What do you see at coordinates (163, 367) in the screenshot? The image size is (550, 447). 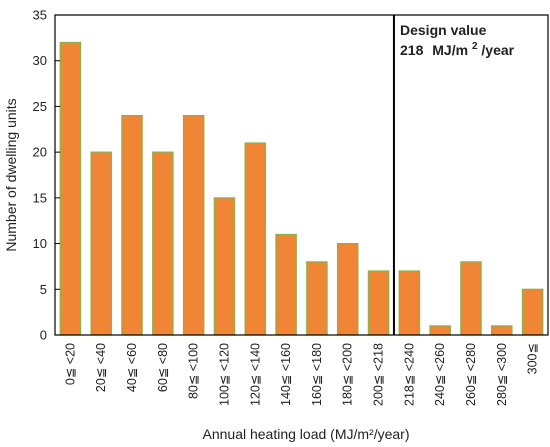 I see `x-tick-label: 60≦ <80` at bounding box center [163, 367].